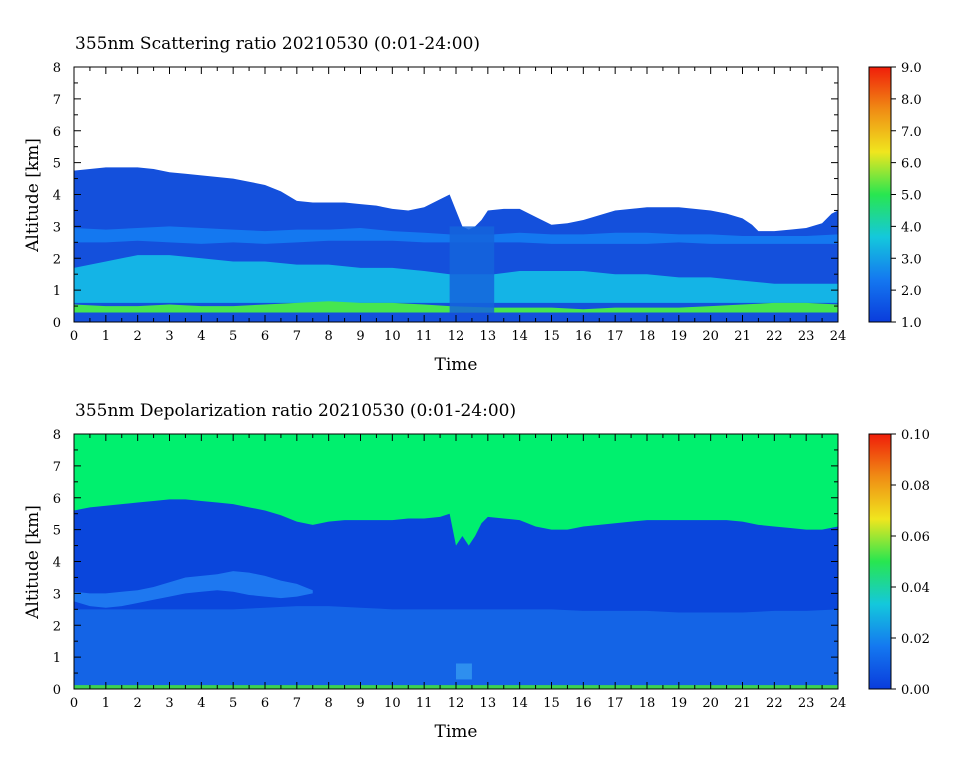  Describe the element at coordinates (911, 164) in the screenshot. I see `colorbar-tick-label: 6.0` at that location.